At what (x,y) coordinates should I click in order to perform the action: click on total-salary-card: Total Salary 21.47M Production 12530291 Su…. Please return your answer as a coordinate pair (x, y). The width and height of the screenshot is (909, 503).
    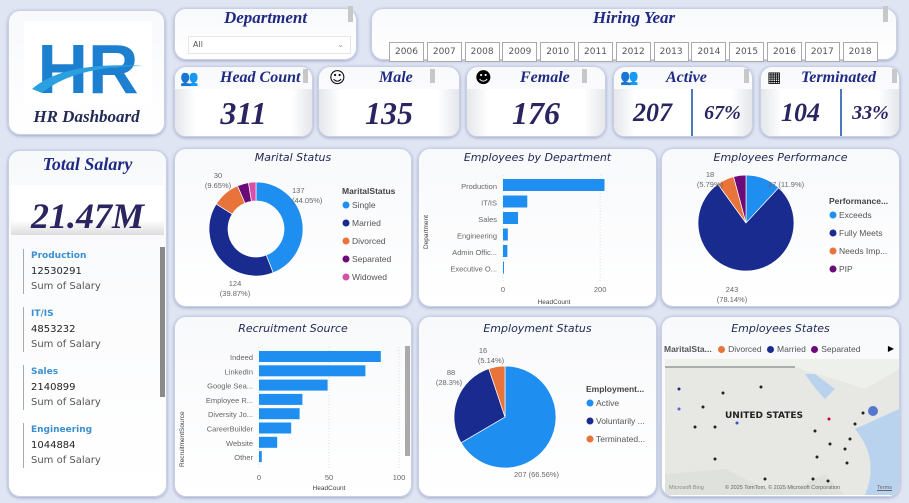
    Looking at the image, I should click on (87, 323).